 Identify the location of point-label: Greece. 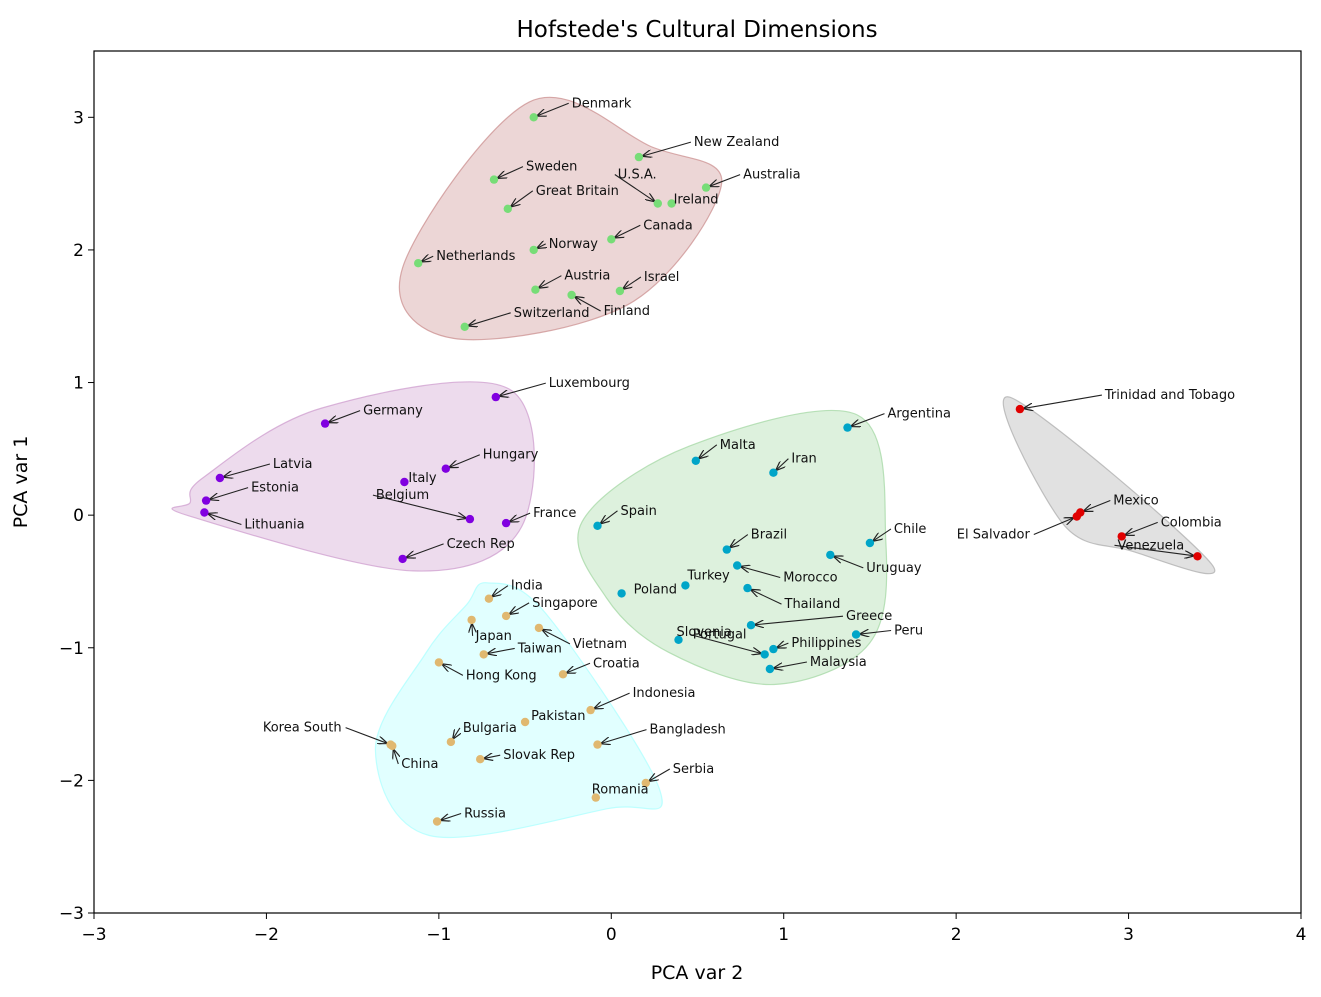
(869, 616).